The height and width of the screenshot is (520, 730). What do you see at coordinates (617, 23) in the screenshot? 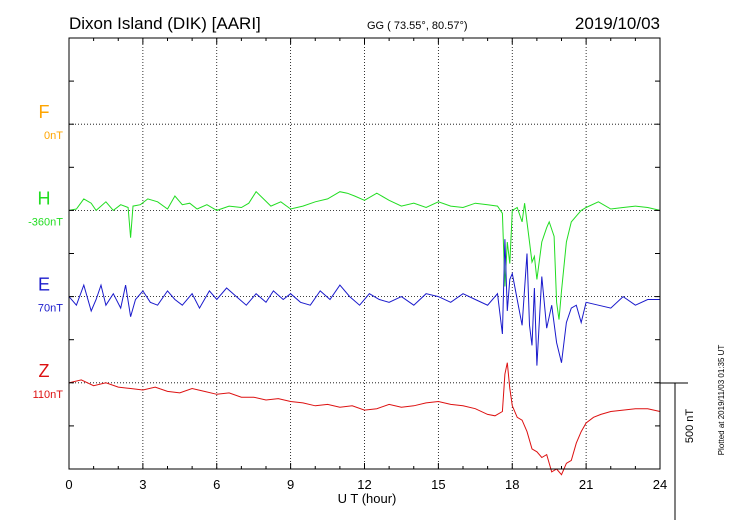
I see `date-label: 2019/10/03` at bounding box center [617, 23].